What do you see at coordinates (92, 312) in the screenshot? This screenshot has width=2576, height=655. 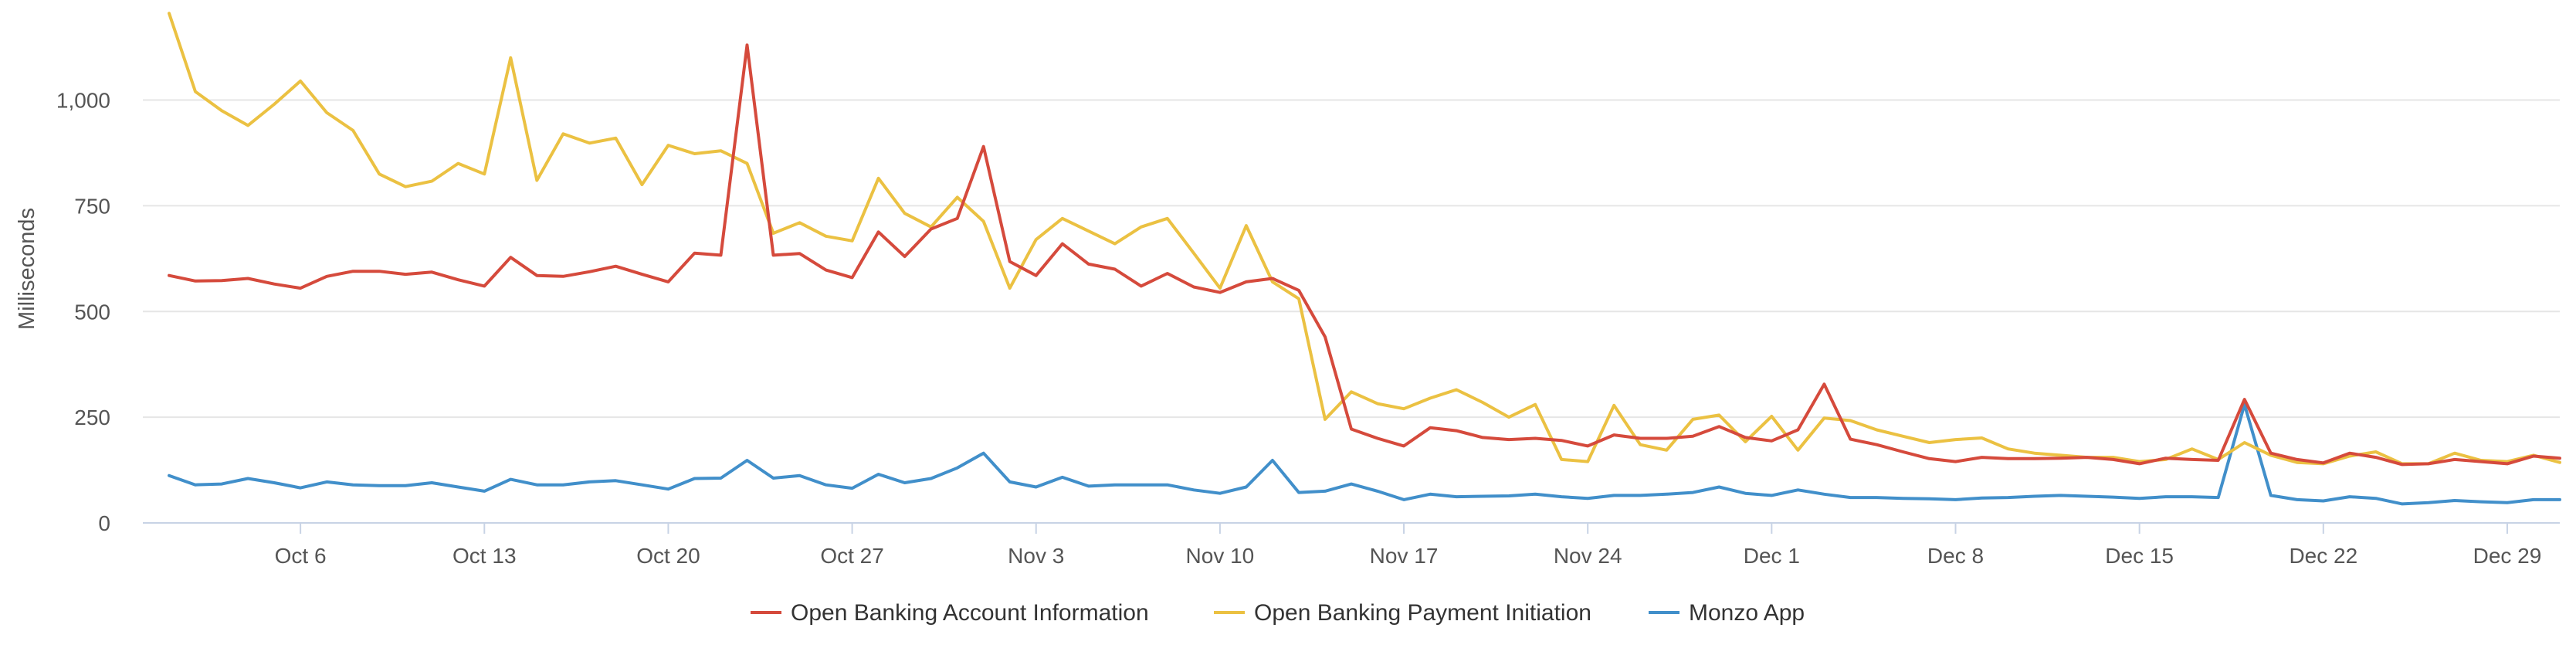 I see `y-tick-label: 500` at bounding box center [92, 312].